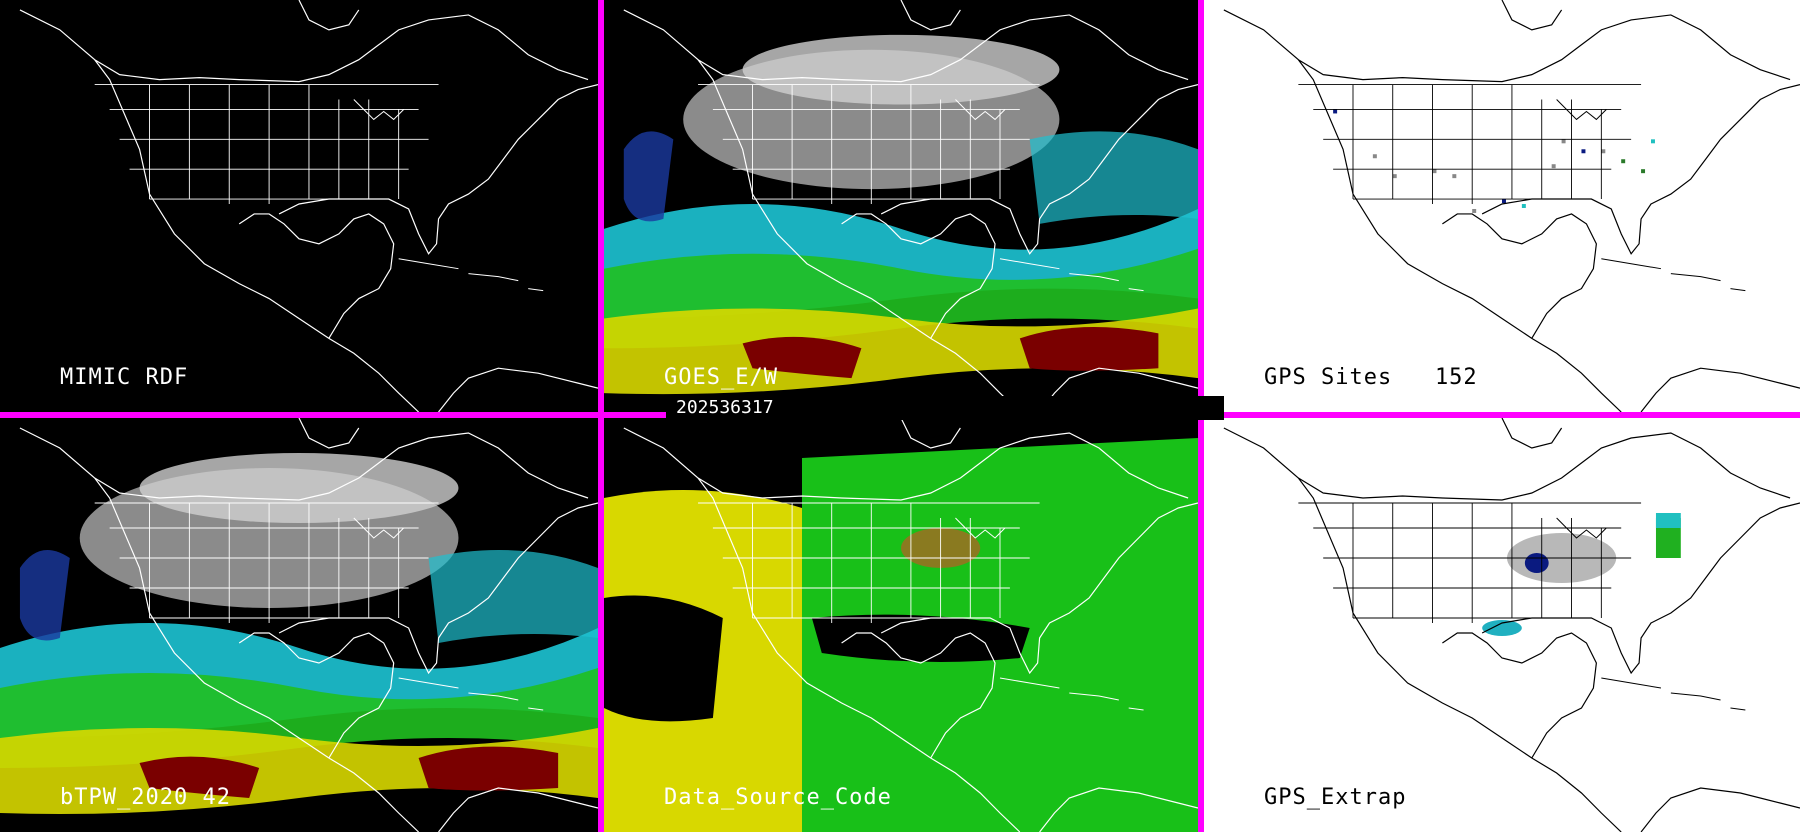 The height and width of the screenshot is (832, 1800). What do you see at coordinates (1335, 797) in the screenshot?
I see `panel-label-gps-extrap: GPS_Extrap` at bounding box center [1335, 797].